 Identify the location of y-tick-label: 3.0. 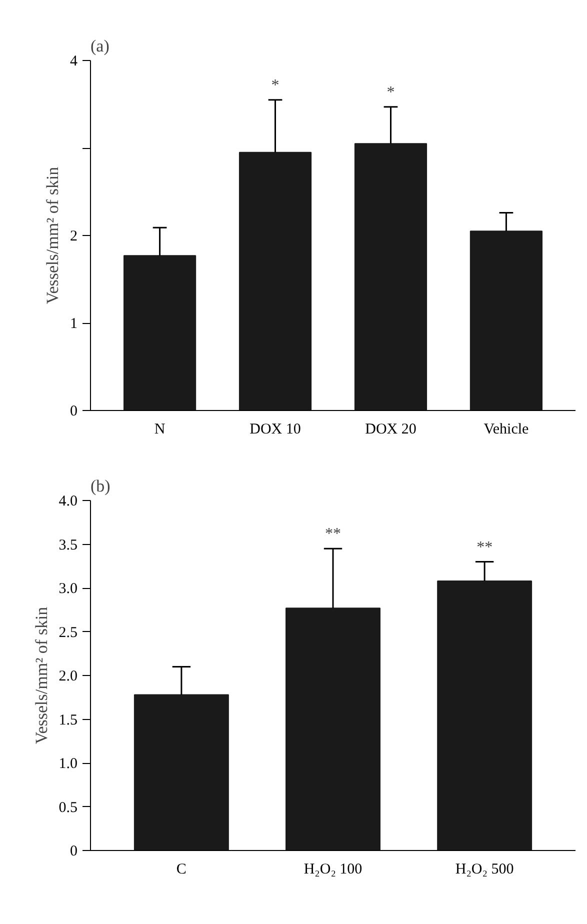
(68, 589).